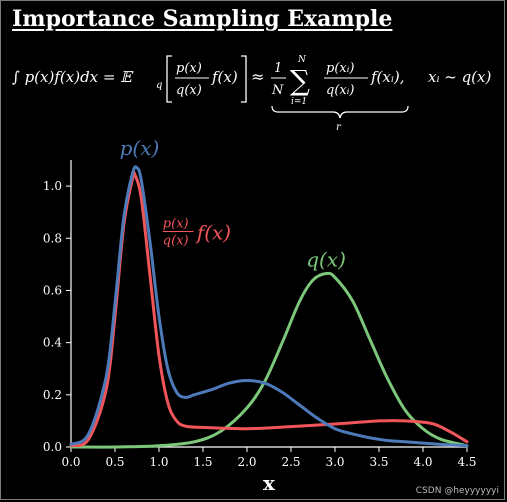  What do you see at coordinates (140, 148) in the screenshot?
I see `p-curve-label: p(x)` at bounding box center [140, 148].